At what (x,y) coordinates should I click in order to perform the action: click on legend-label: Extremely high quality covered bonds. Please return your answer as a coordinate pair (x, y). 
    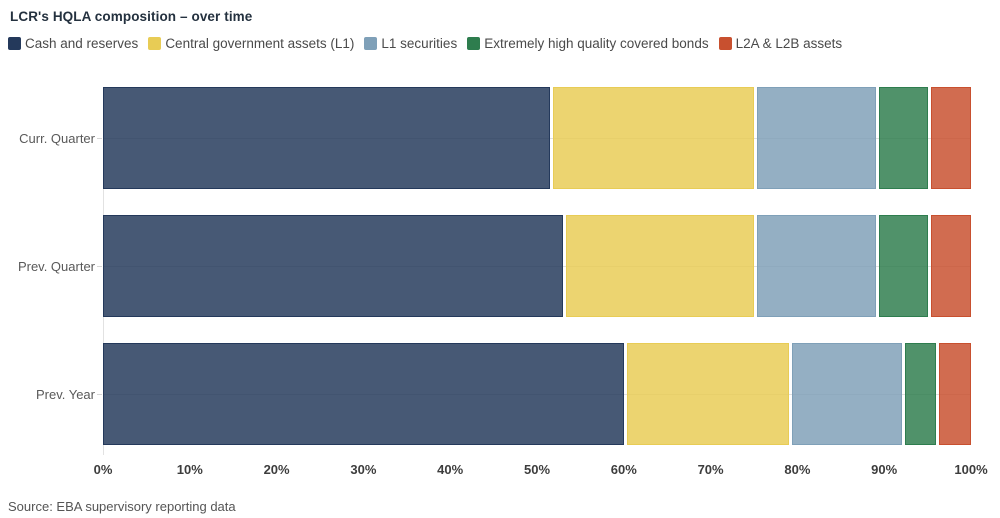
    Looking at the image, I should click on (596, 43).